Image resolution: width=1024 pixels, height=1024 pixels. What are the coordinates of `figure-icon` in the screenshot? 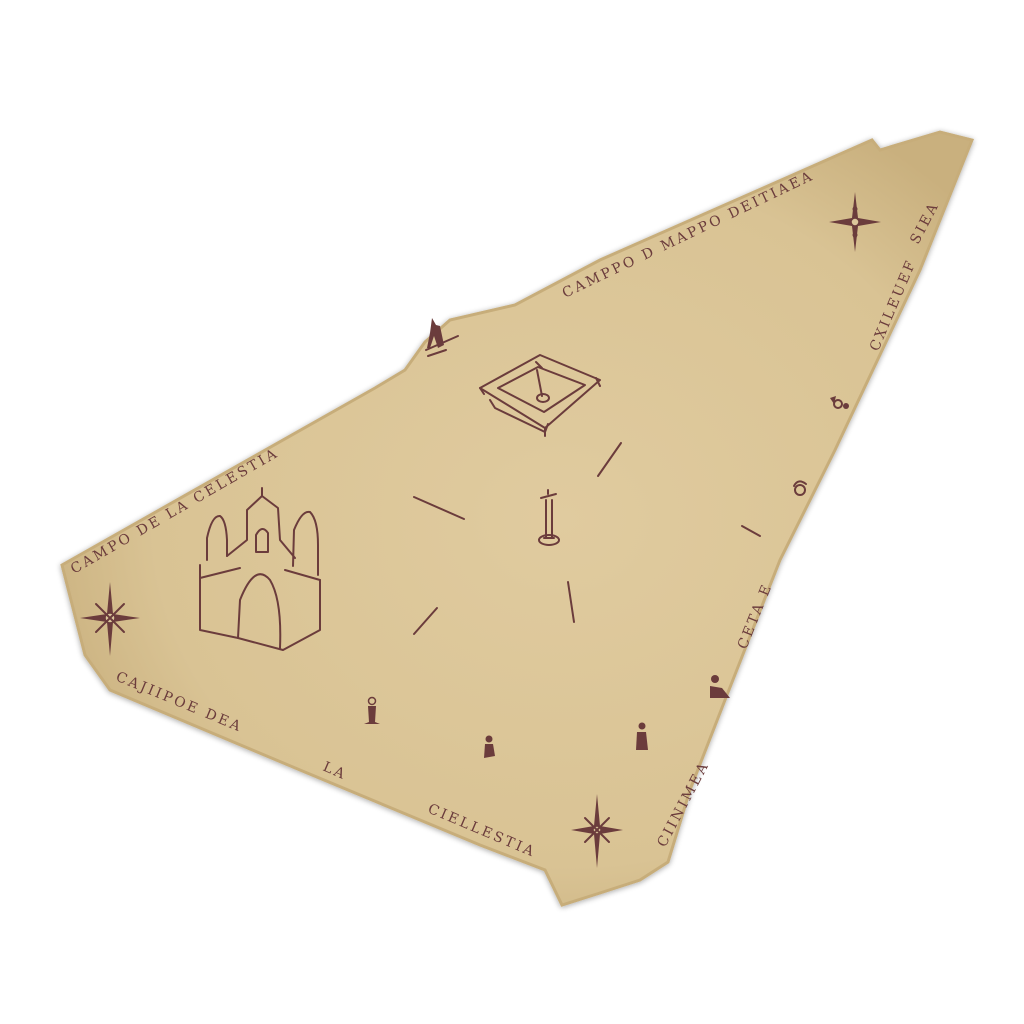 It's located at (442, 337).